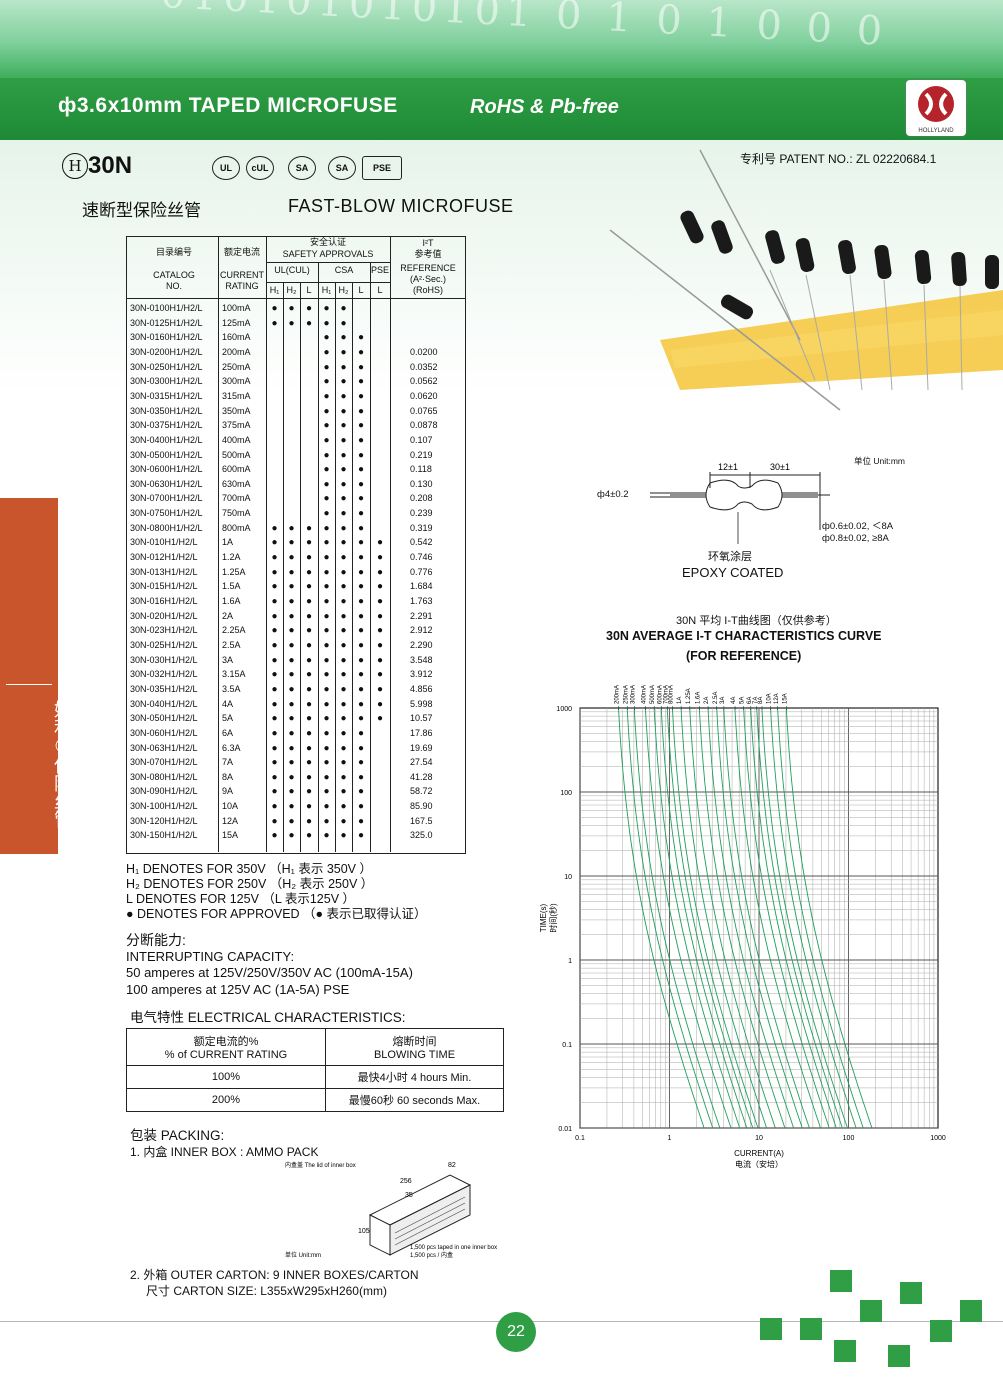 This screenshot has height=1387, width=1003. Describe the element at coordinates (936, 131) in the screenshot. I see `logo-text: HOLLYLAND` at that location.